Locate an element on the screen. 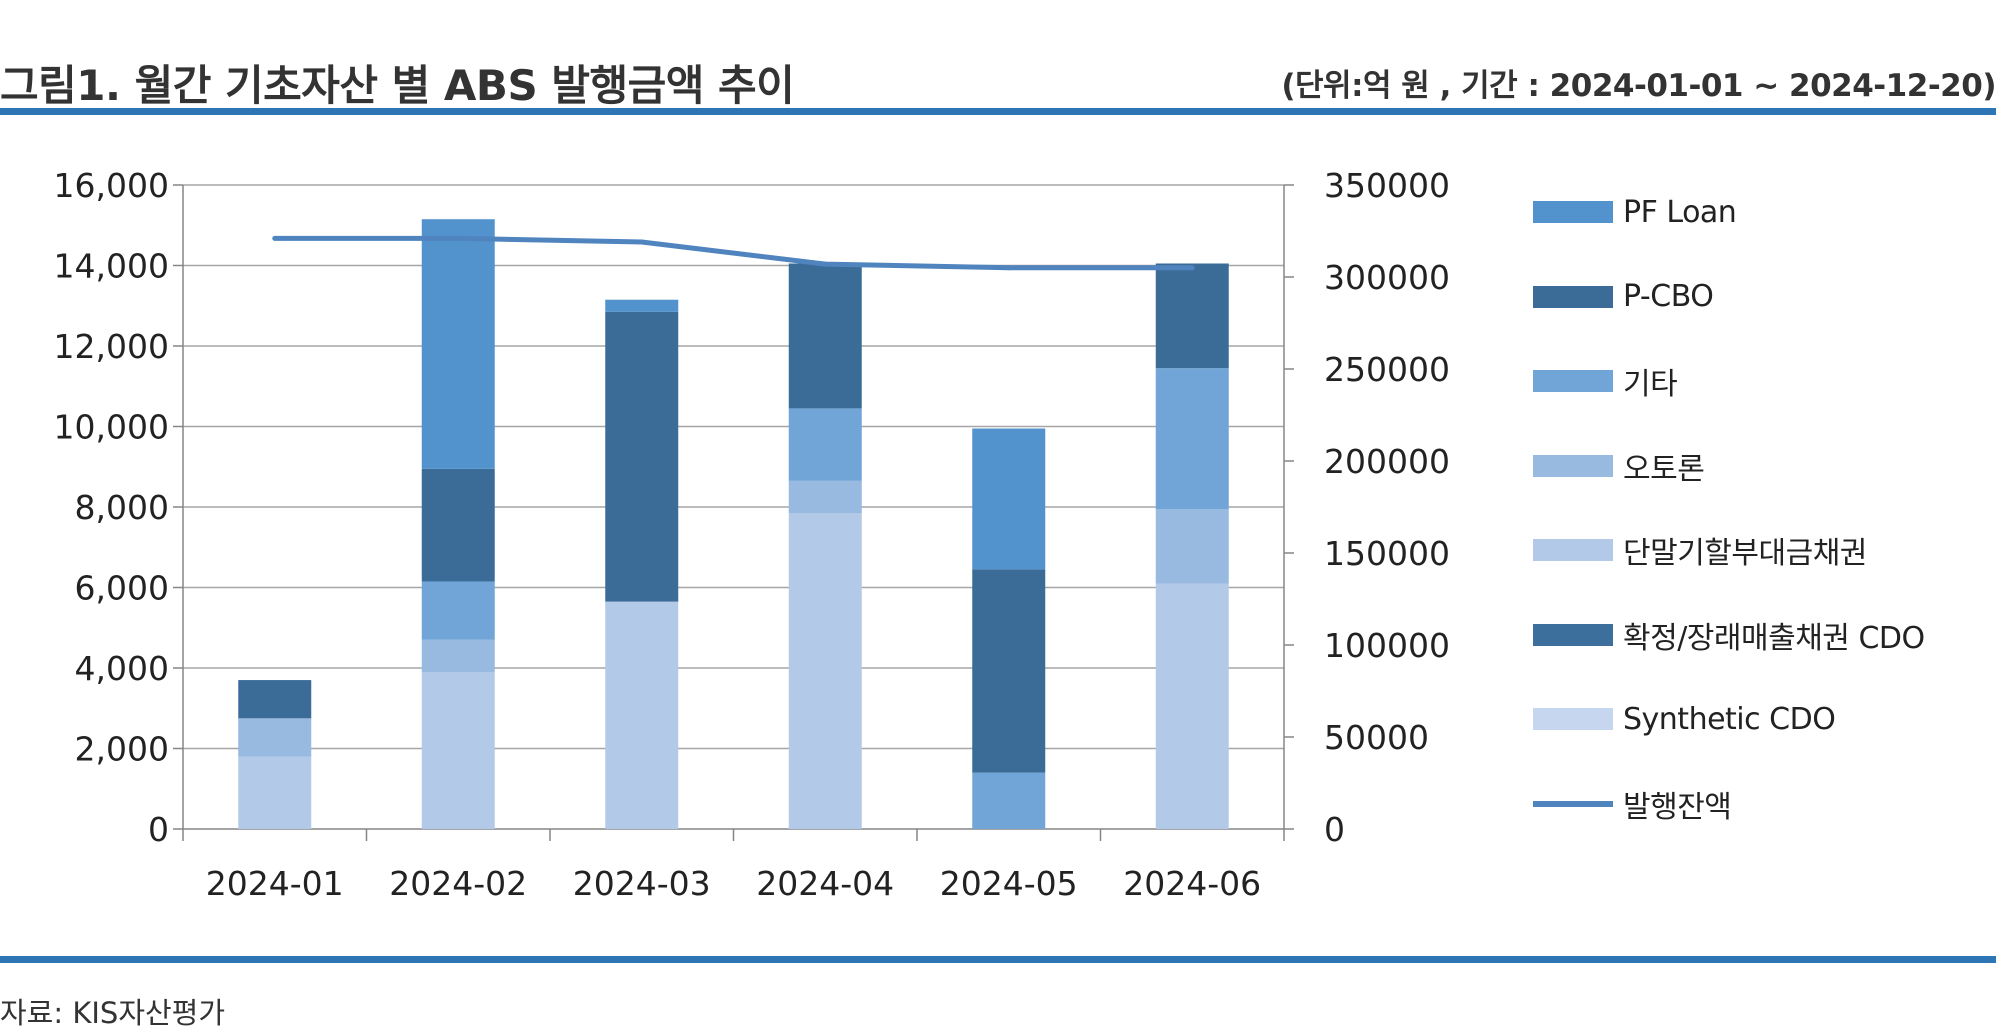 This screenshot has width=1996, height=1032. chart-title: 그림1. 월간 기초자산 별 ABS 발행금액 추이 is located at coordinates (397, 85).